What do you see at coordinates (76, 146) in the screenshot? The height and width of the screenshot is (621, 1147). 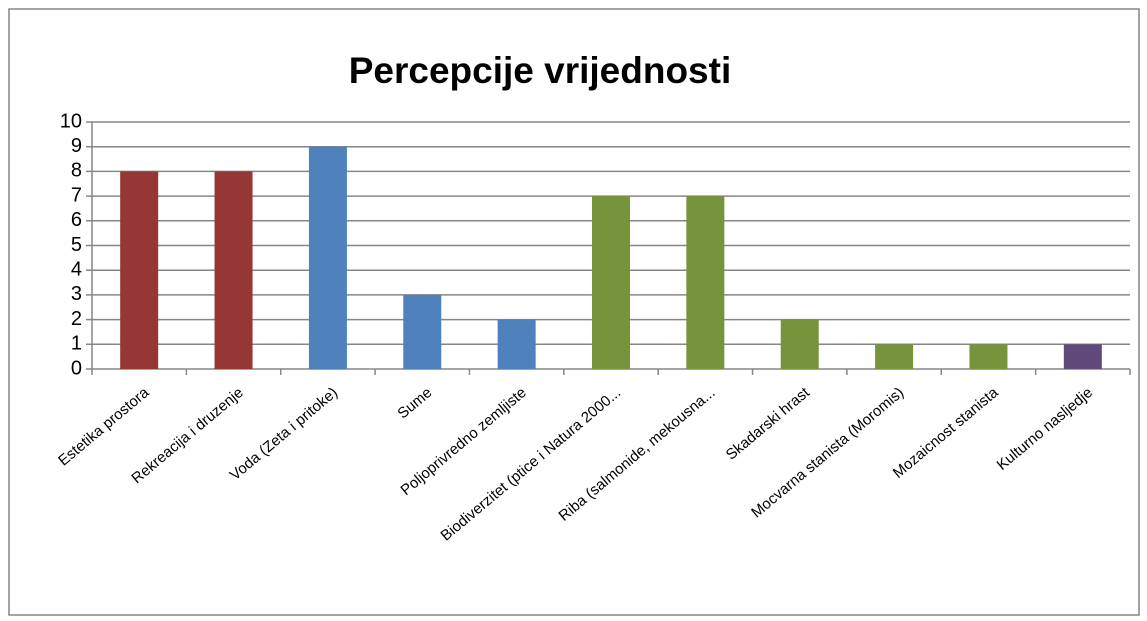 I see `y-tick-label: 9` at bounding box center [76, 146].